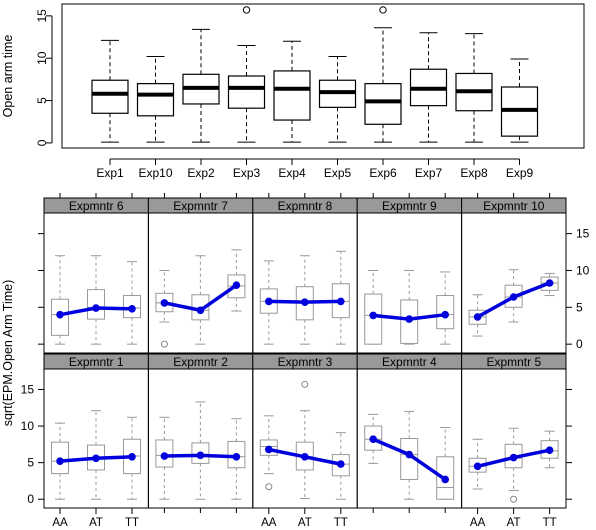  Describe the element at coordinates (42, 16) in the screenshot. I see `y-tick-label: 15` at that location.